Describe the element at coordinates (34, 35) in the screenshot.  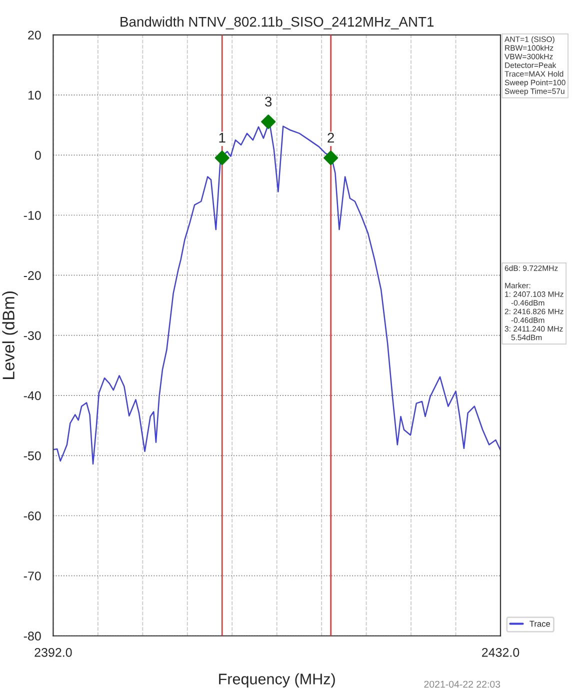
I see `y-tick-label: 20` at that location.